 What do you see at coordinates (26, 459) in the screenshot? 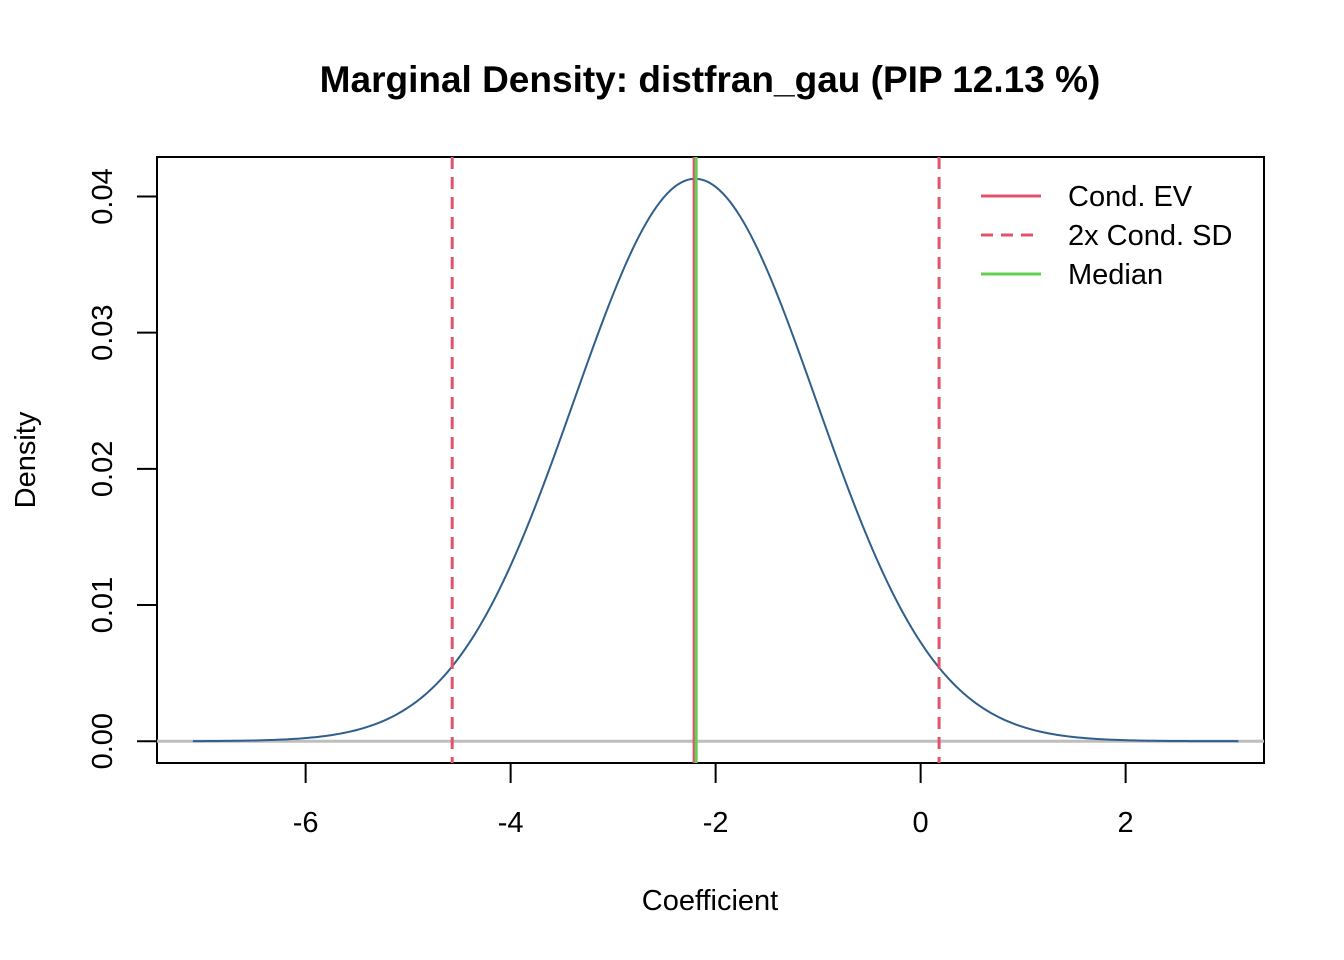
I see `y-axis-title: Density` at bounding box center [26, 459].